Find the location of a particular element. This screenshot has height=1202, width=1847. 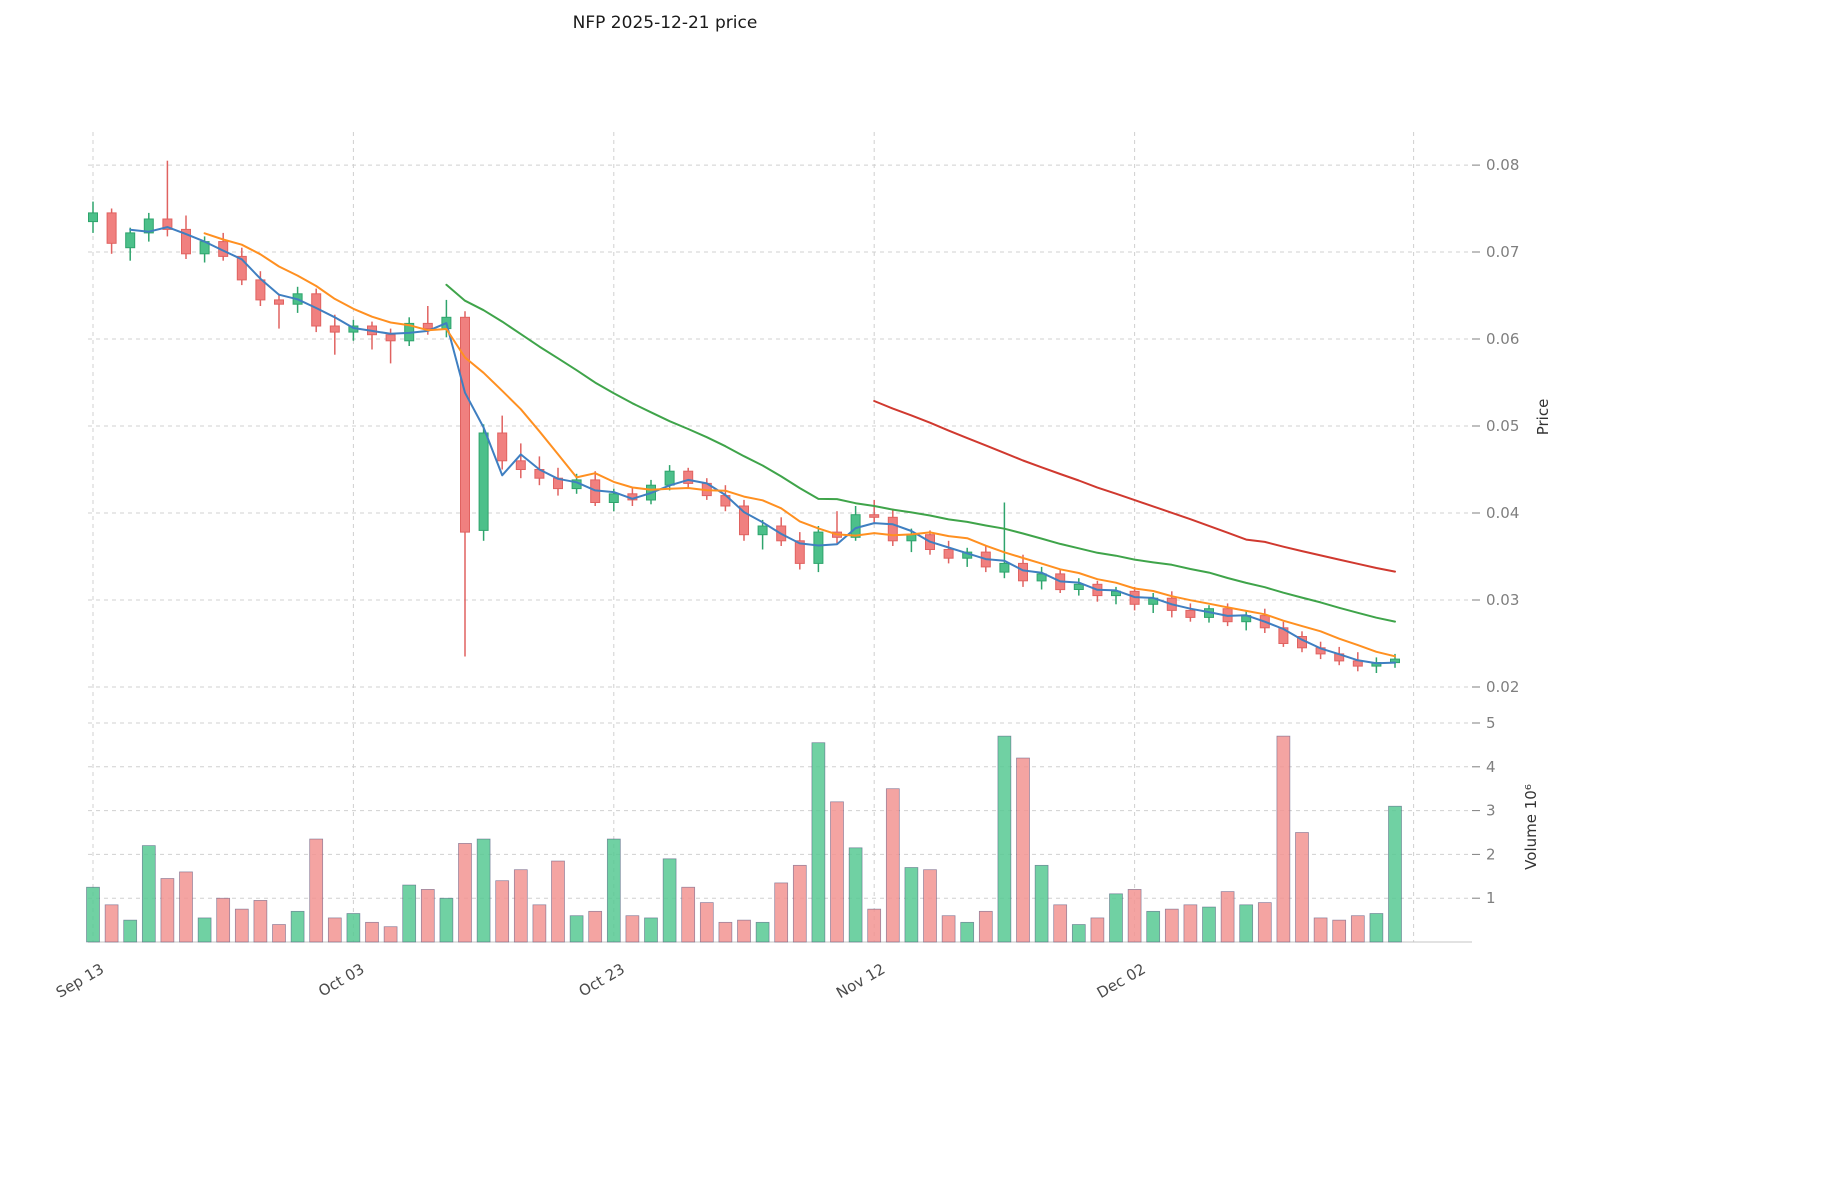

price-tick-label: 0.02 is located at coordinates (1502, 687).